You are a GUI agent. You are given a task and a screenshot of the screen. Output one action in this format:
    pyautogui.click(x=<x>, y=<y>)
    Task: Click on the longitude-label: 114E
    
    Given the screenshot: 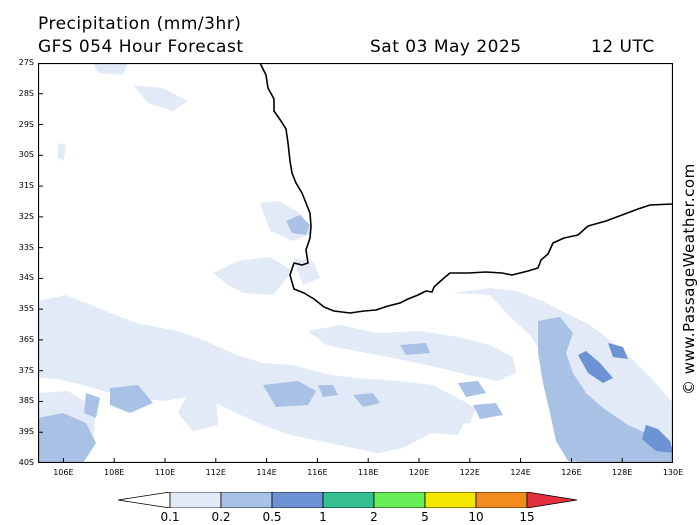 What is the action you would take?
    pyautogui.click(x=266, y=472)
    